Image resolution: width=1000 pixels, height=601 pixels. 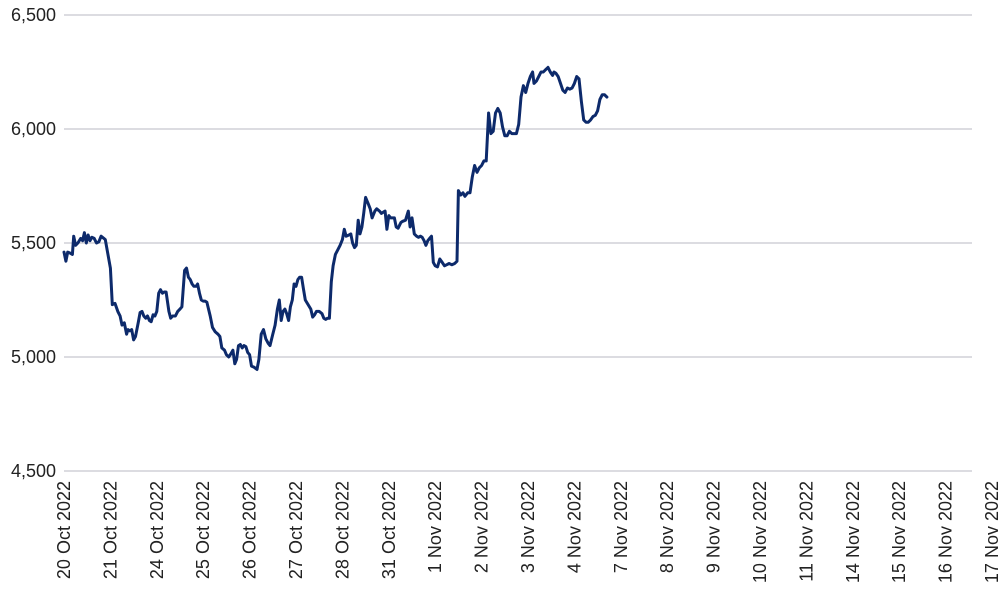 I want to click on x-tick-label: 8 Nov 2022, so click(x=667, y=527).